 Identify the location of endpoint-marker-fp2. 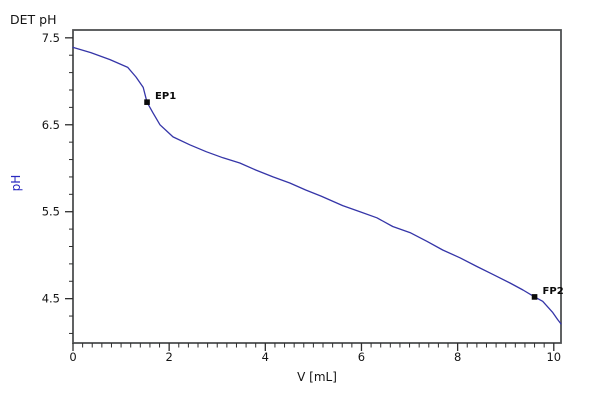
(534, 297).